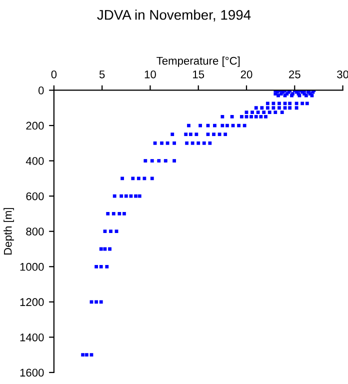 This screenshot has height=384, width=348. Describe the element at coordinates (32, 302) in the screenshot. I see `y-tick-label: 1200` at that location.